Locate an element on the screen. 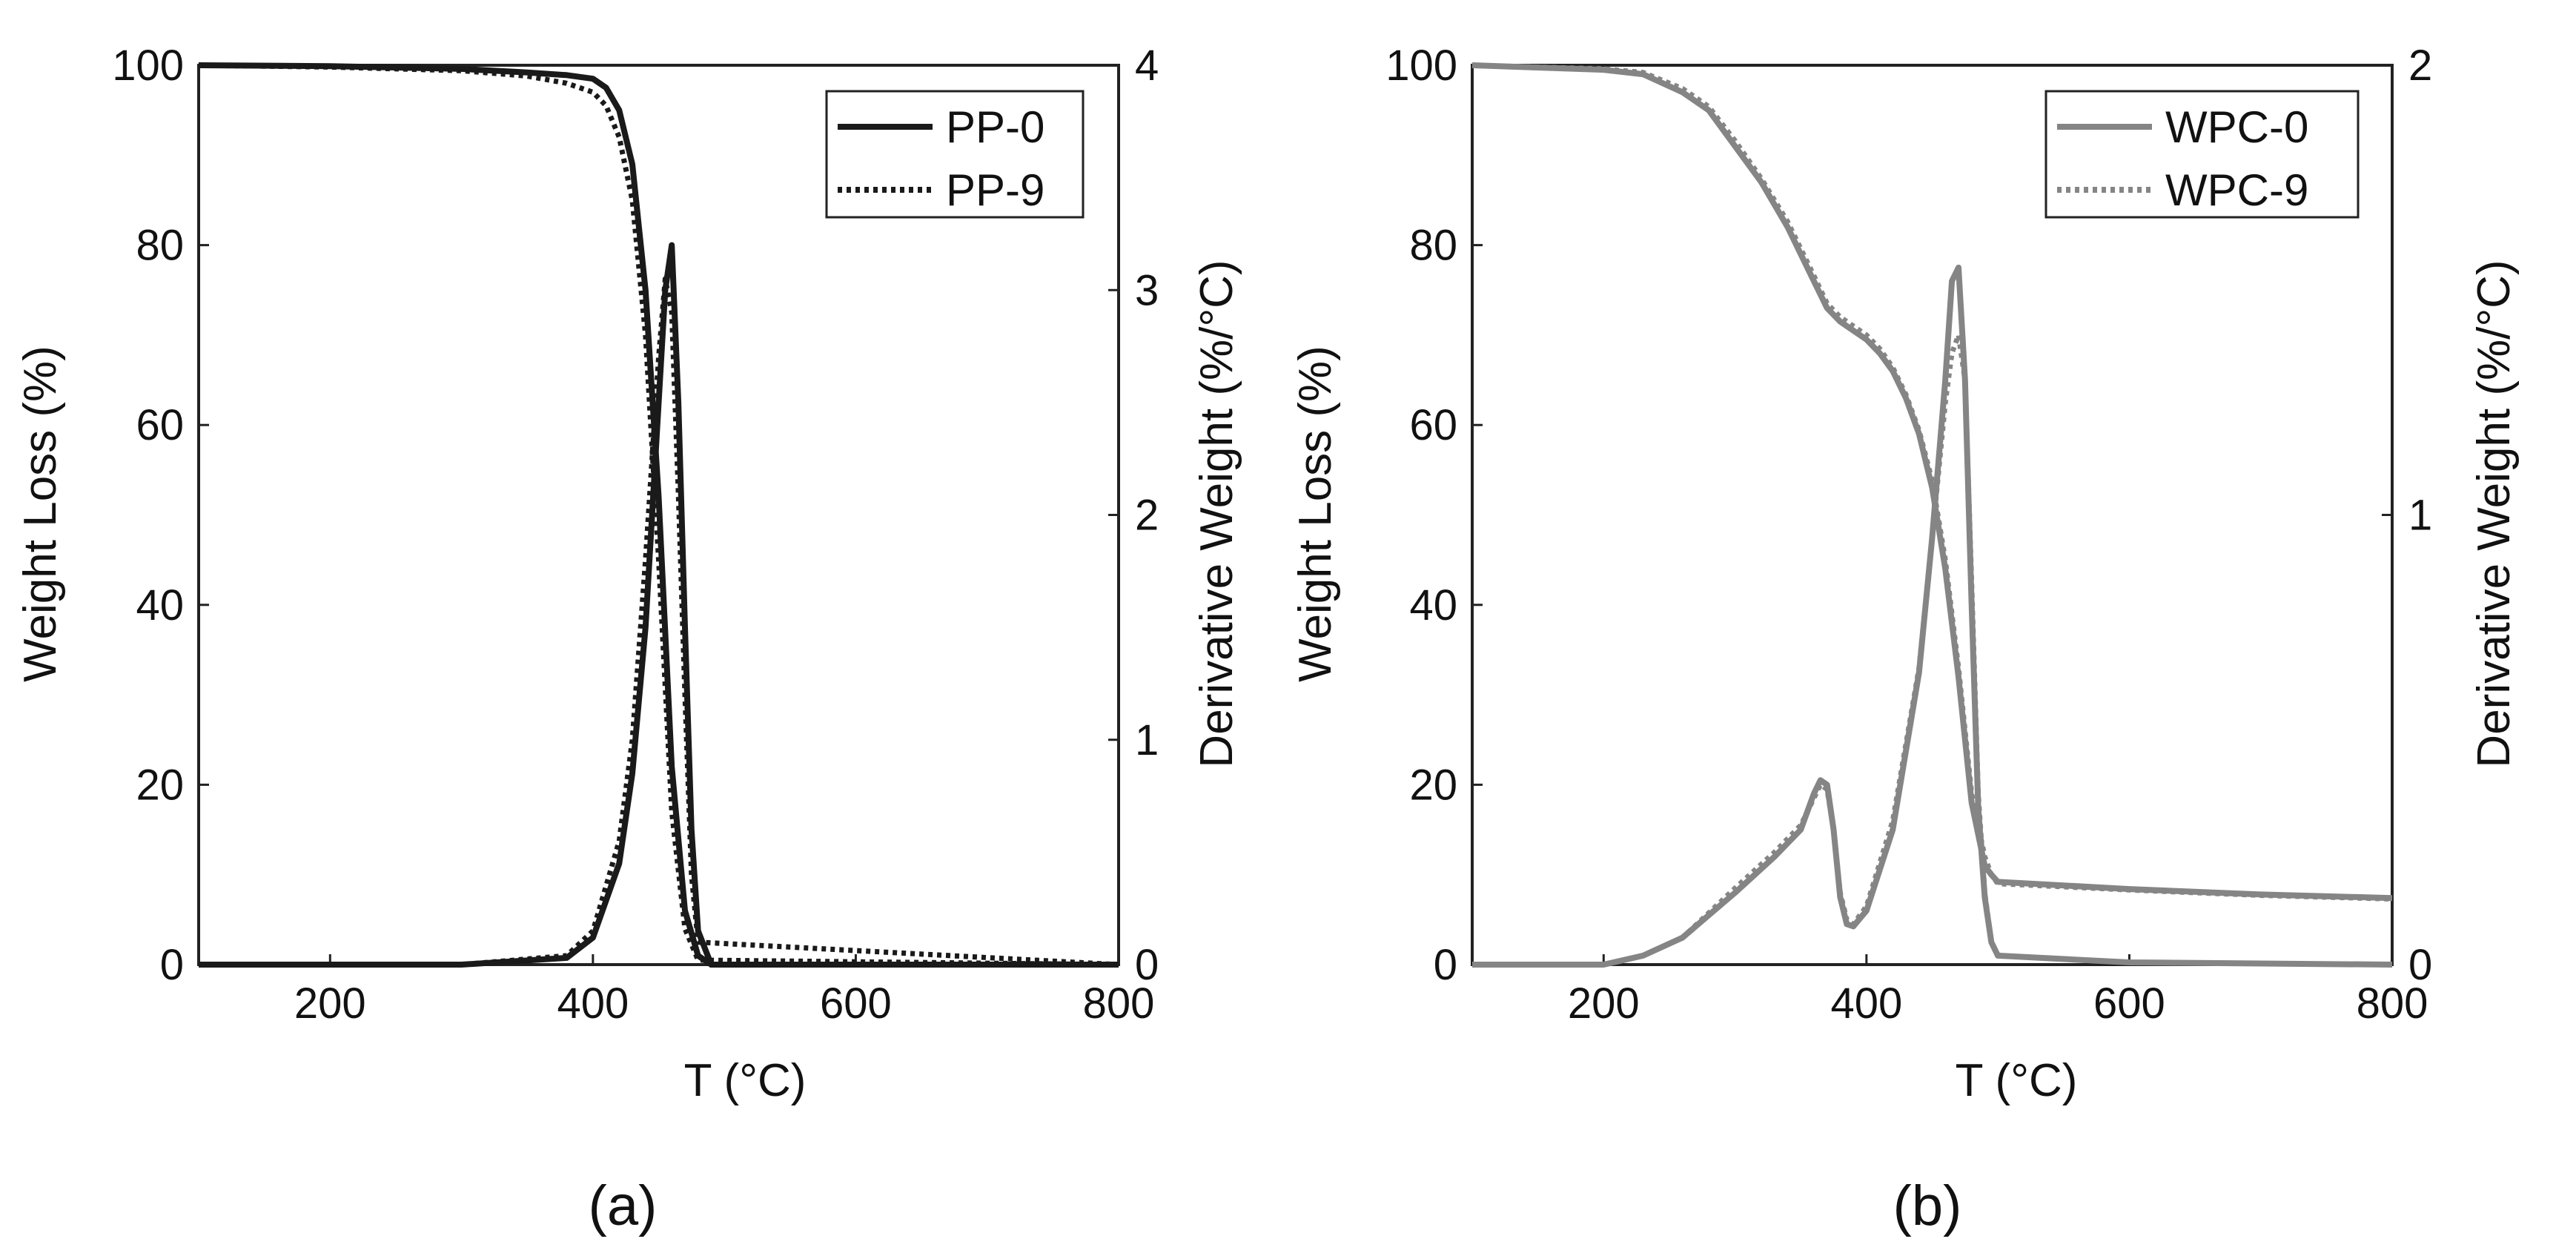 Image resolution: width=2576 pixels, height=1256 pixels. x-tick-label-b: 800 is located at coordinates (2392, 1003).